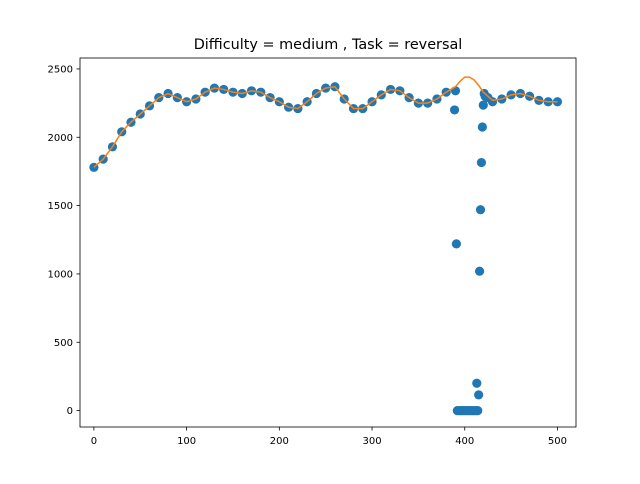 This screenshot has height=484, width=640. Describe the element at coordinates (557, 441) in the screenshot. I see `x-tick-label: 500` at that location.